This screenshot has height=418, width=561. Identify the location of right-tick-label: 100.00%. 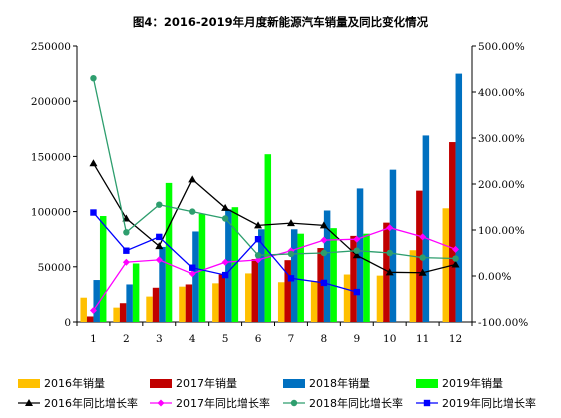
(501, 231).